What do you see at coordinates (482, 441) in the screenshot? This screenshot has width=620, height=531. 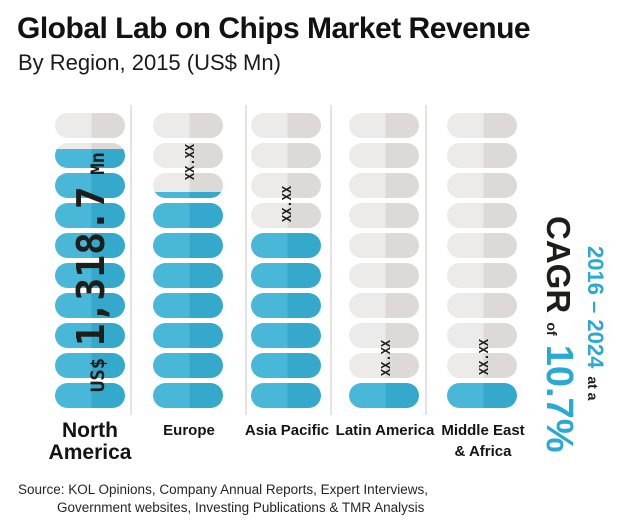 I see `region-label-middle-east-africa: Middle East & Africa` at bounding box center [482, 441].